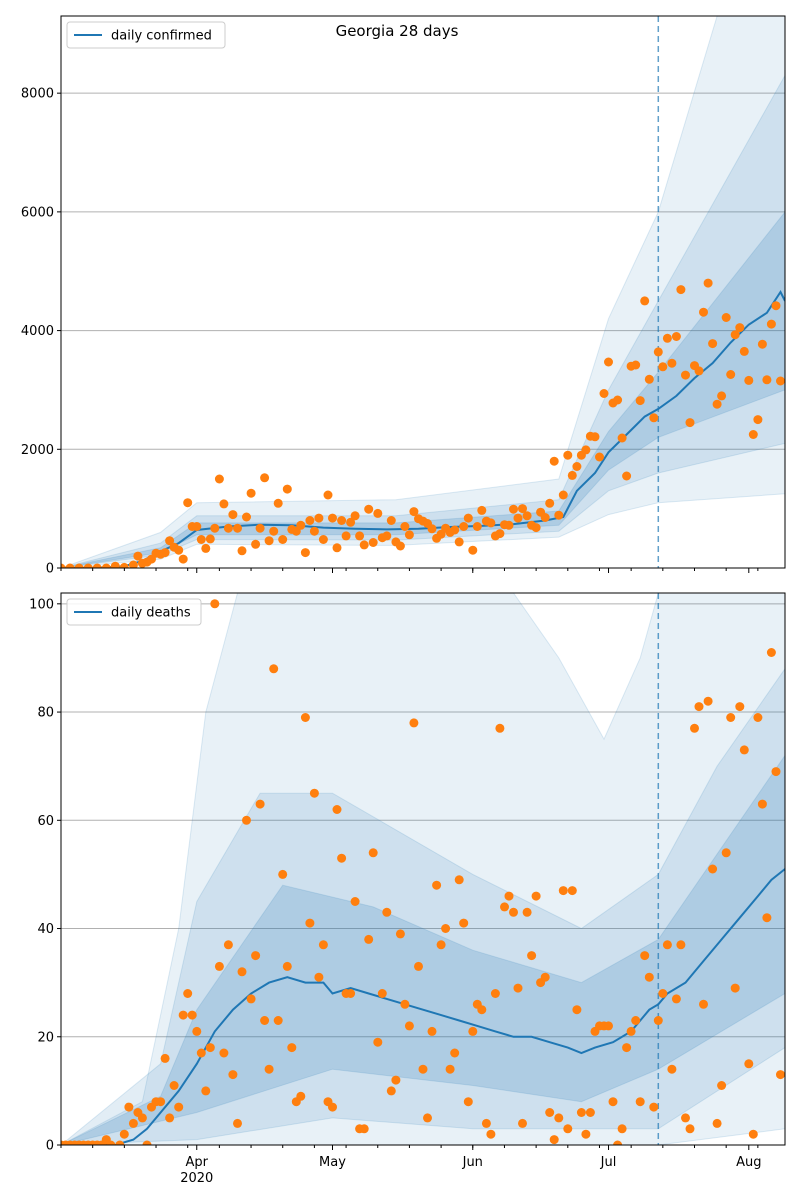 This screenshot has width=800, height=1200. What do you see at coordinates (608, 1162) in the screenshot?
I see `x-tick-label: Jul` at bounding box center [608, 1162].